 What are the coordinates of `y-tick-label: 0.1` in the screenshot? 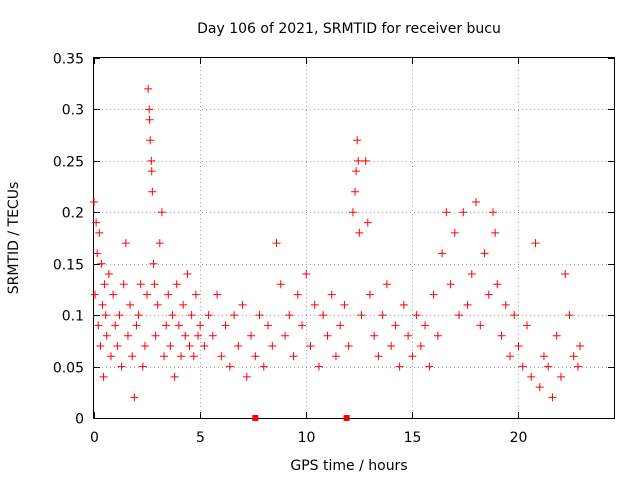 It's located at (73, 317).